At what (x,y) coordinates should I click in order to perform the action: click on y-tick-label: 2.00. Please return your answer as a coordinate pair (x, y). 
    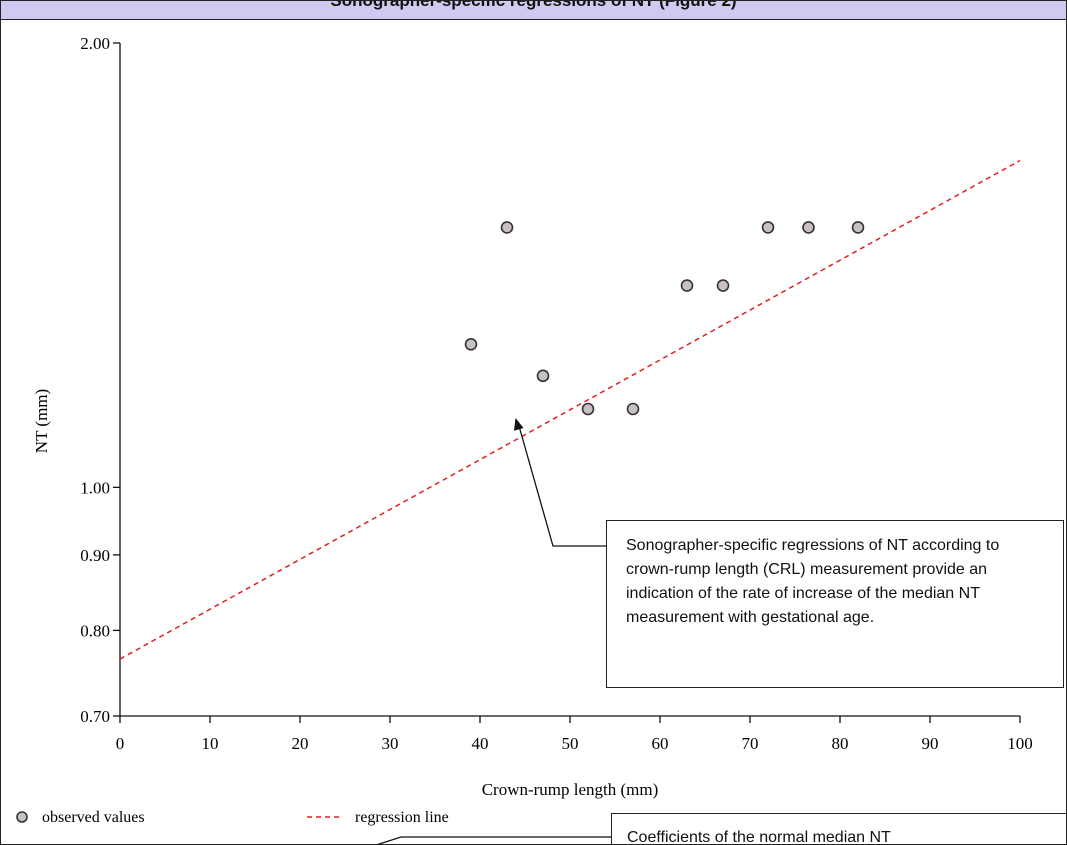
    Looking at the image, I should click on (95, 43).